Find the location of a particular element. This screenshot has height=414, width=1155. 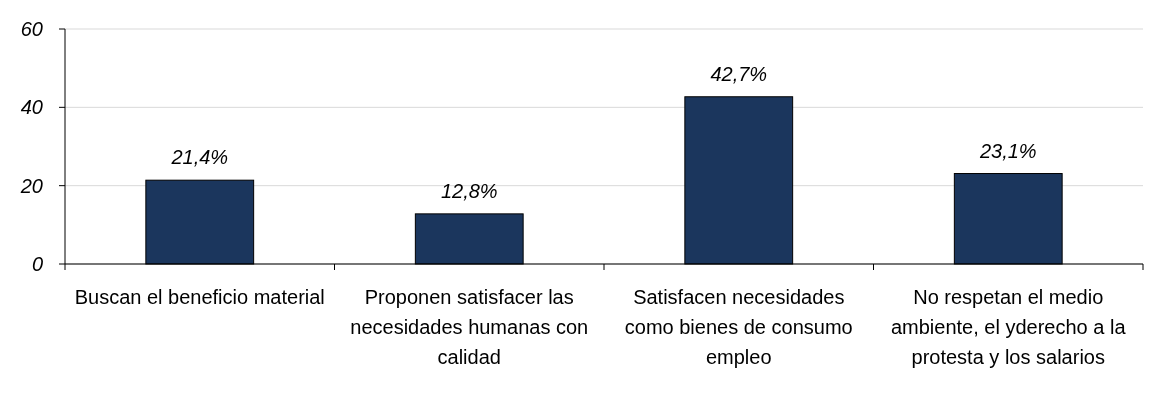

x-tick-label: Satisfacen necesidades como bienes de consumo empleo is located at coordinates (738, 327).